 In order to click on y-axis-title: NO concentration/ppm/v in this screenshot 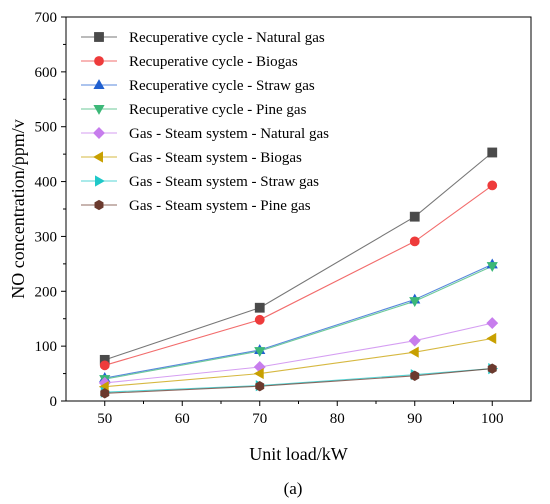, I will do `click(18, 208)`.